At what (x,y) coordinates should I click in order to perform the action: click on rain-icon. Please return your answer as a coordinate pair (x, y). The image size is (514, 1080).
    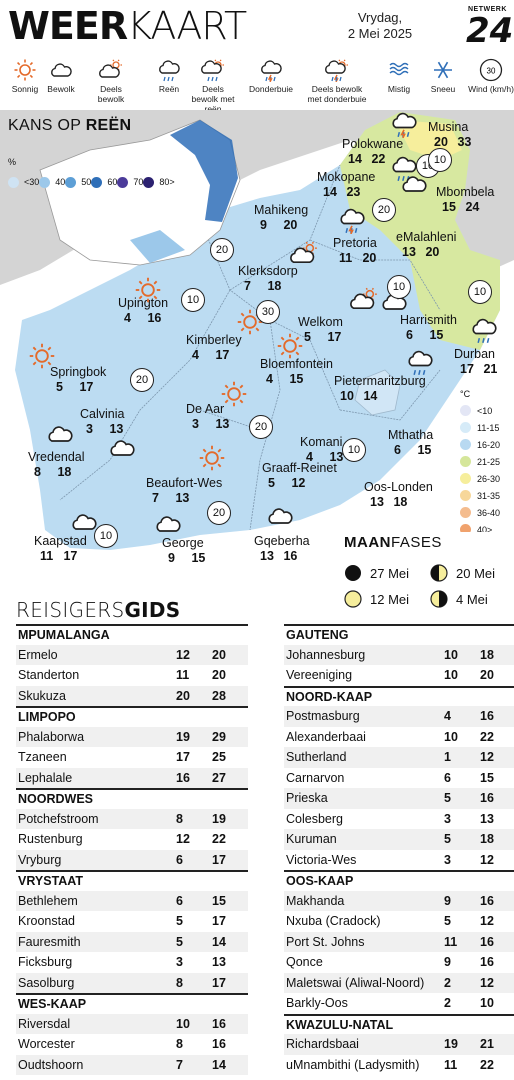
    Looking at the image, I should click on (484, 331).